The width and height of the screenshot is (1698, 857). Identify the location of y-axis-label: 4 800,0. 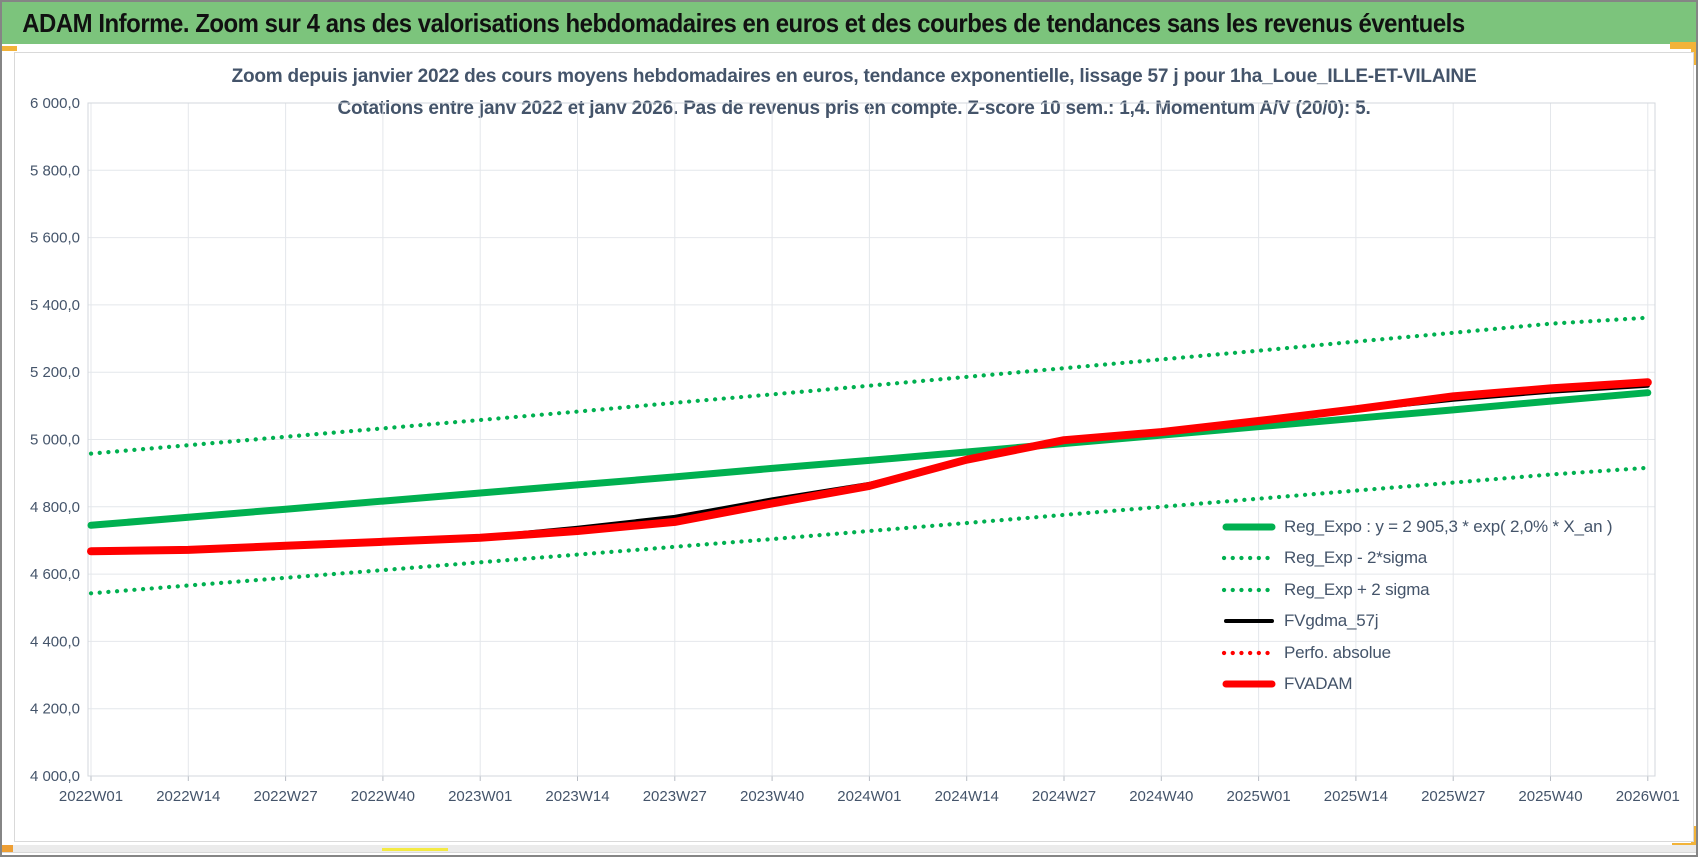
(55, 507).